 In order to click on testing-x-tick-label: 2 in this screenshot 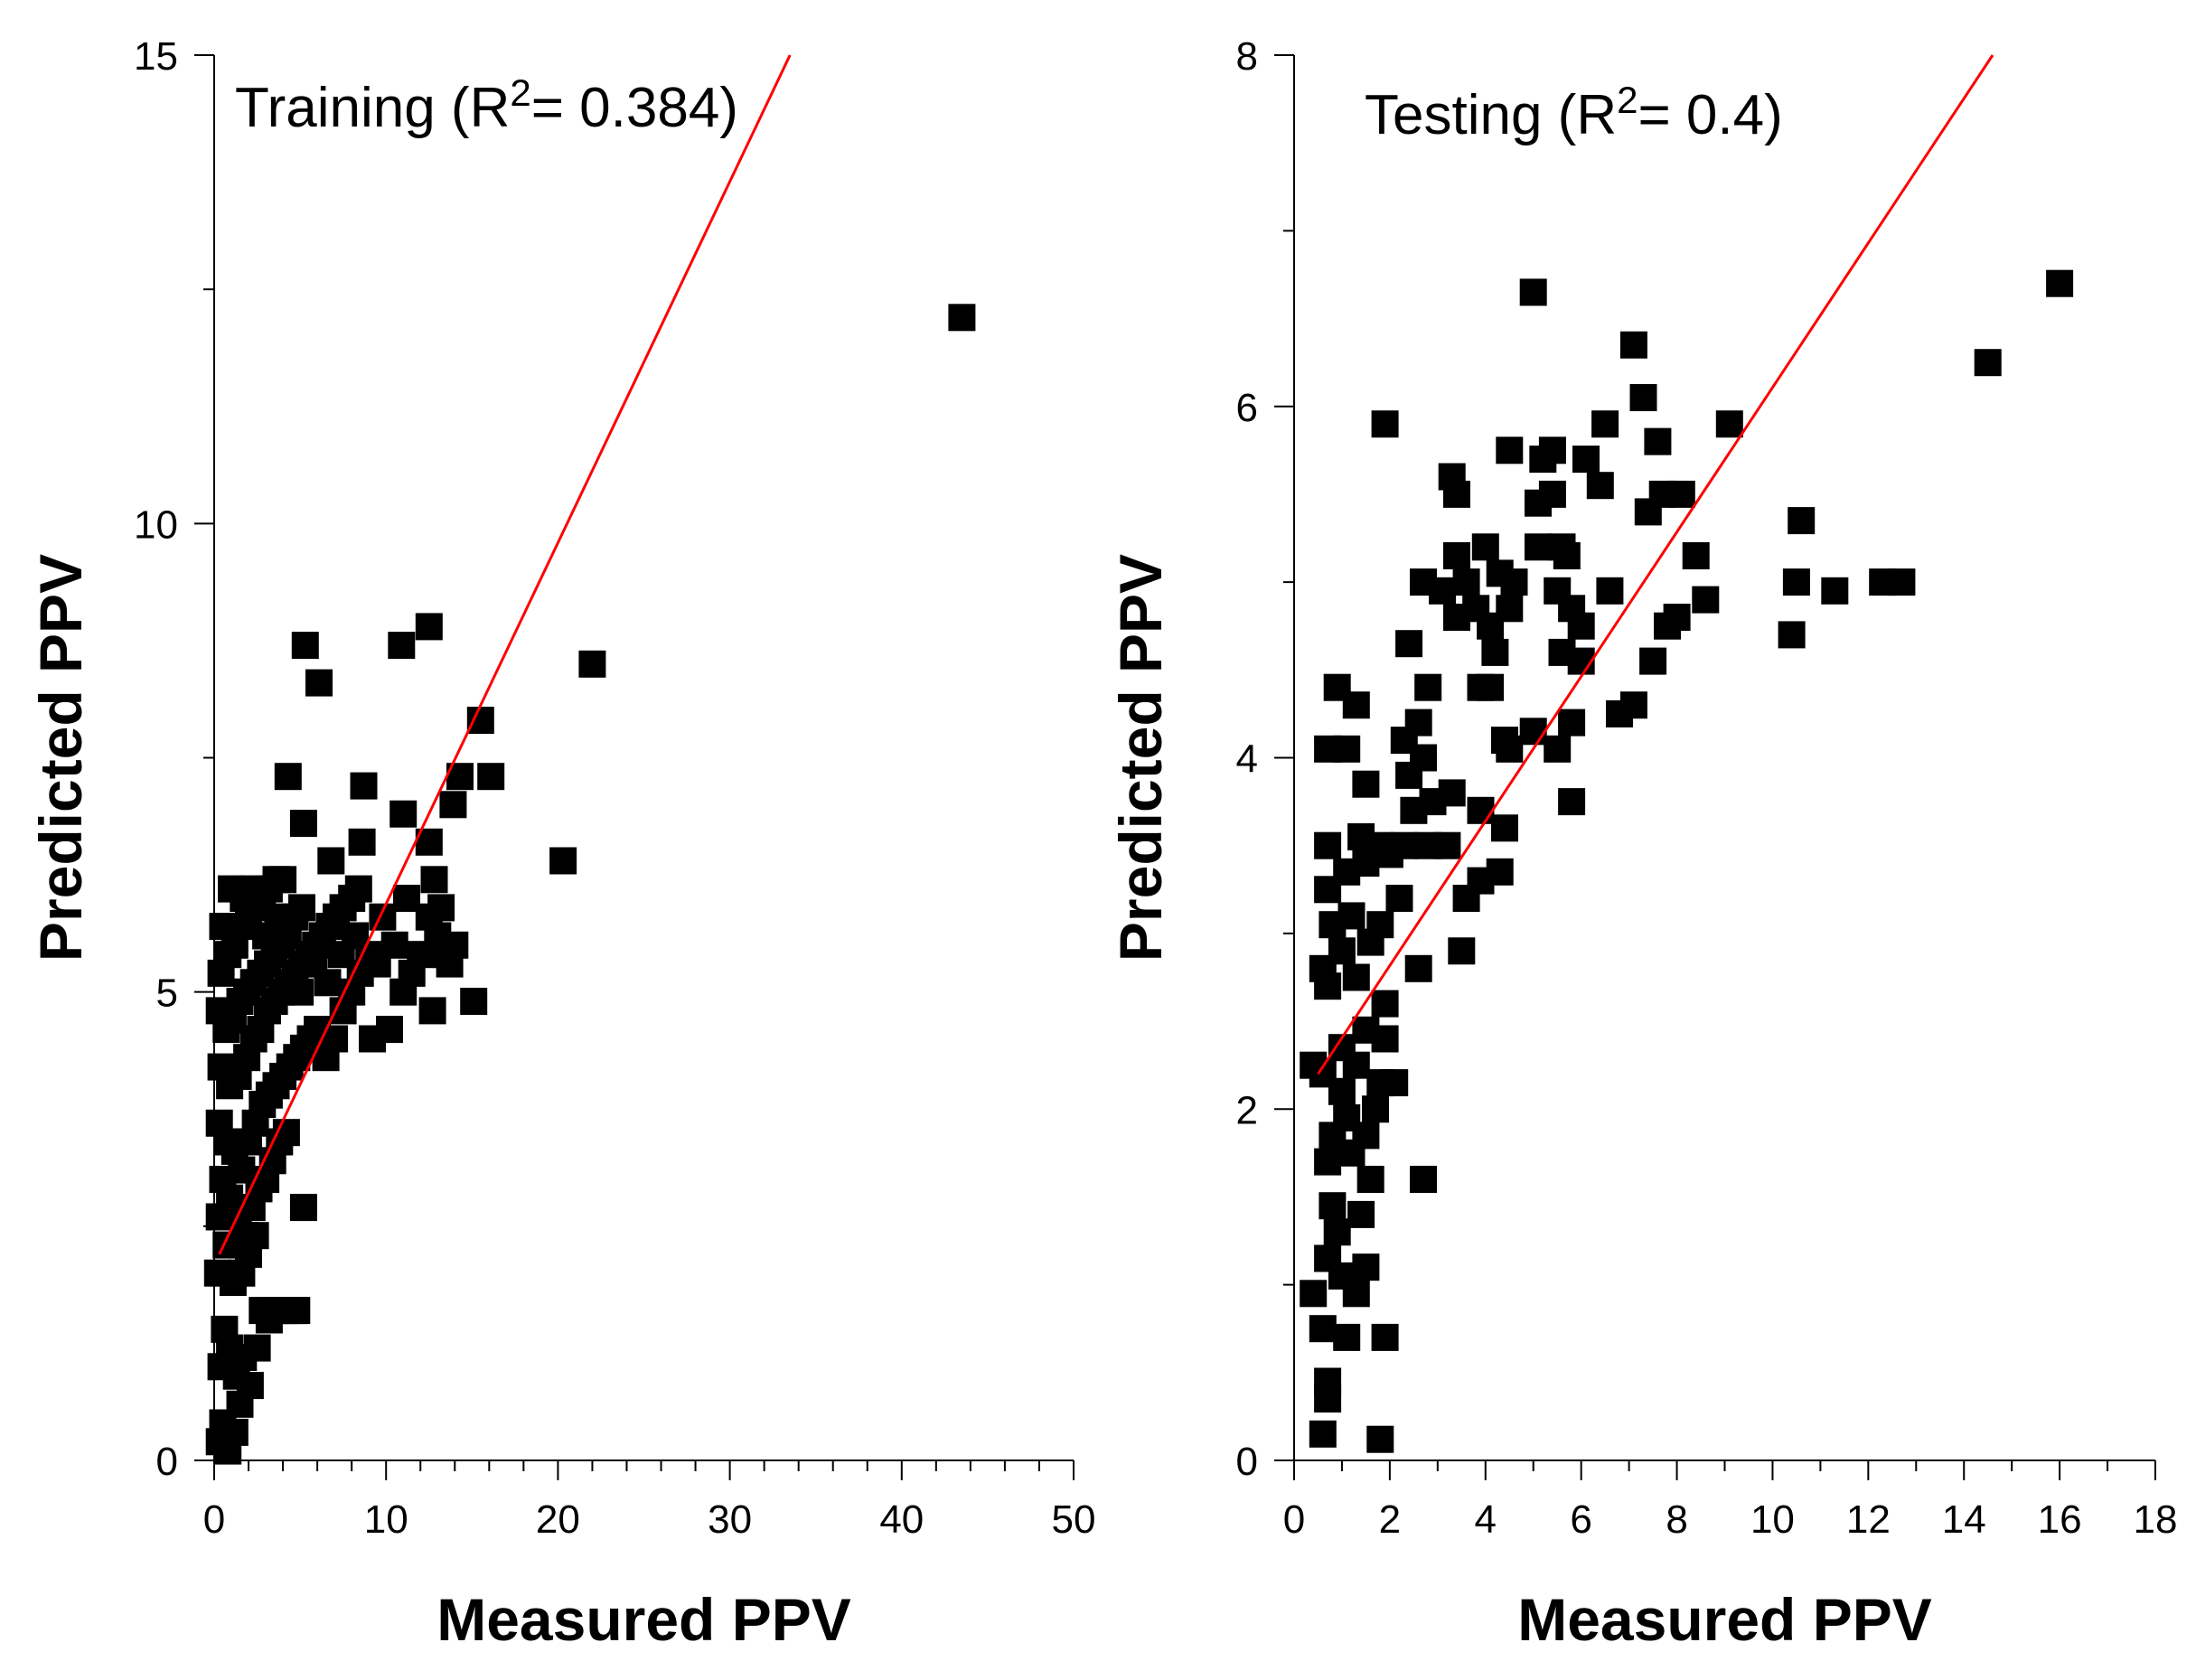, I will do `click(1390, 1519)`.